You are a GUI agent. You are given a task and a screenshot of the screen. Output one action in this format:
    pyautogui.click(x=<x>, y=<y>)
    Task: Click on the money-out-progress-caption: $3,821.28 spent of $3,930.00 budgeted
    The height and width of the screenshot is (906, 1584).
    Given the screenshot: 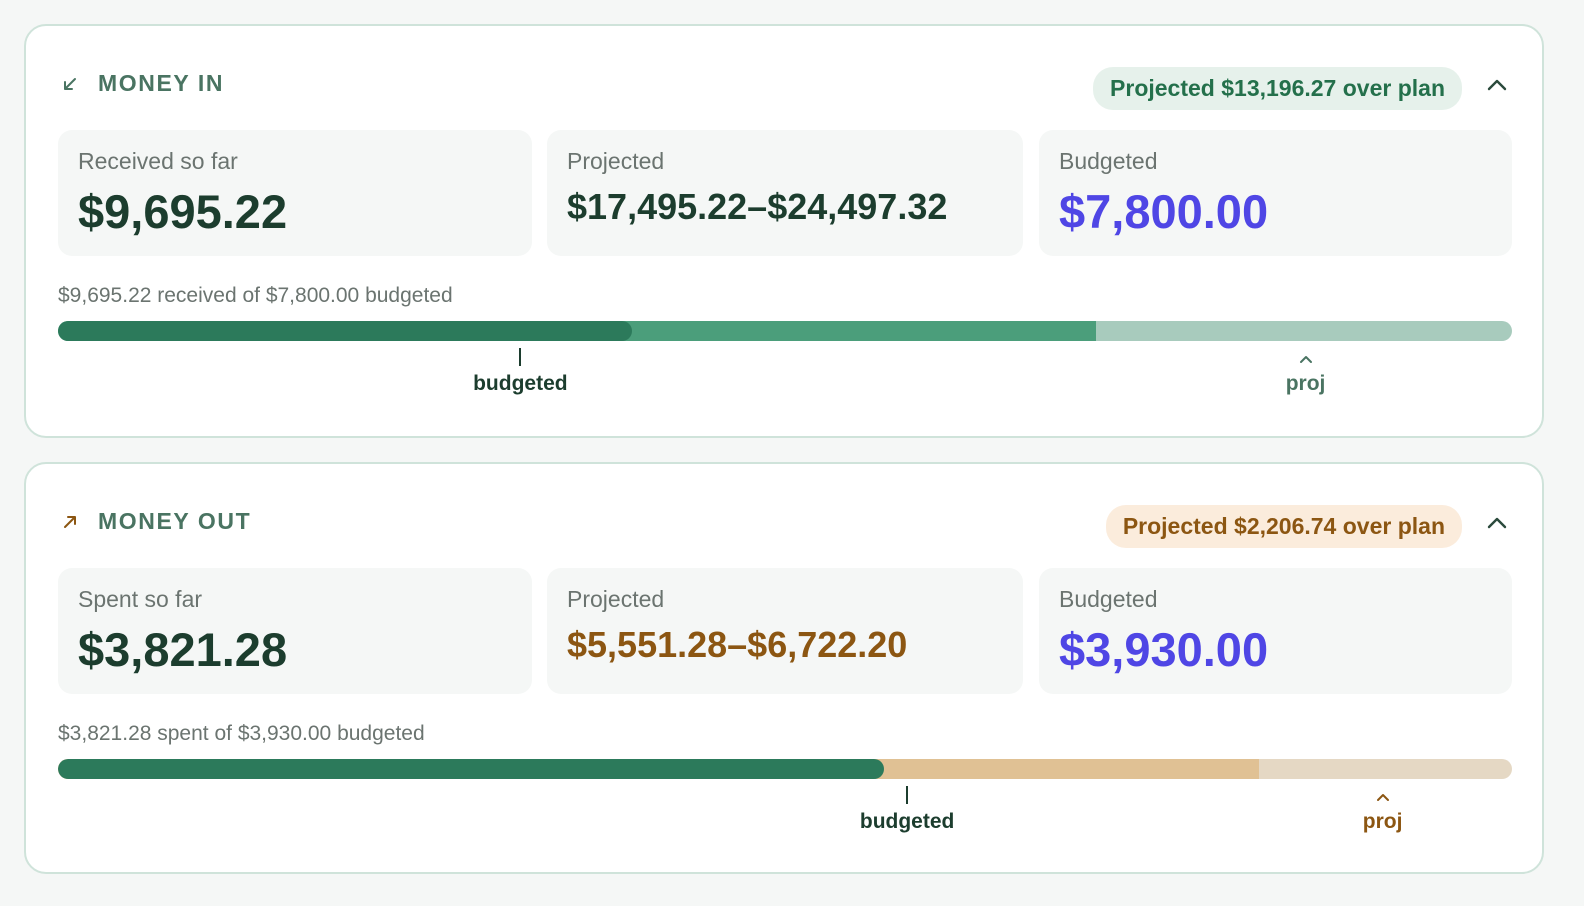 What is the action you would take?
    pyautogui.click(x=241, y=733)
    